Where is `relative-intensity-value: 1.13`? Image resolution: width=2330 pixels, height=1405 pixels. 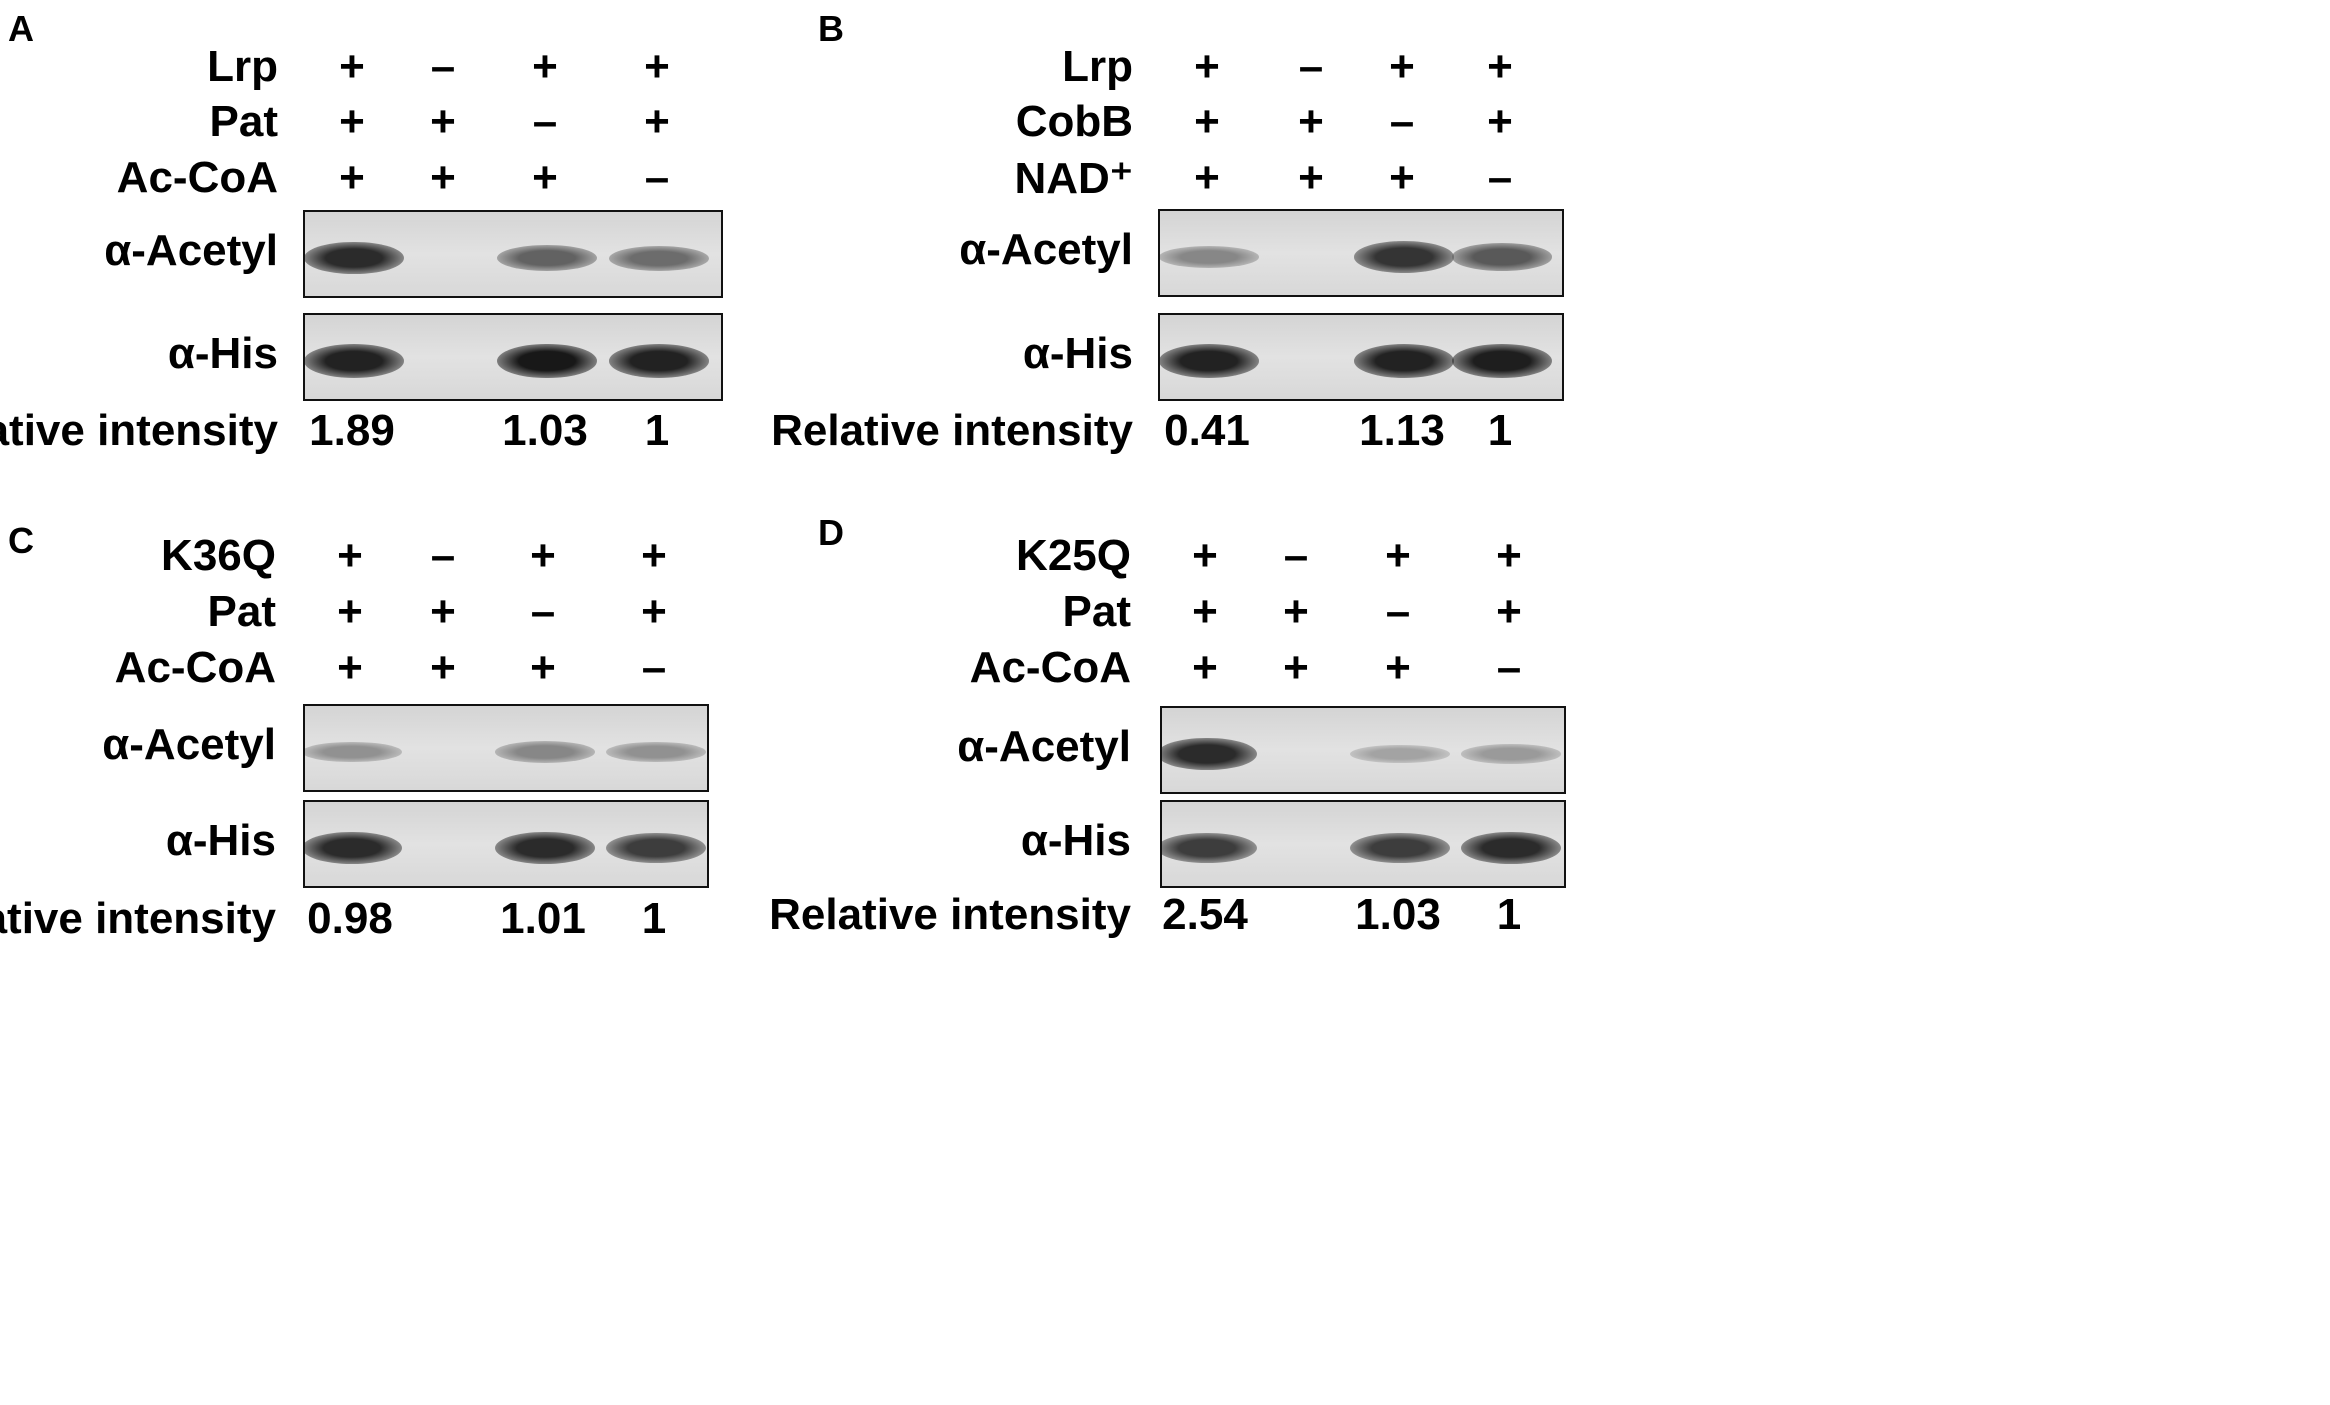
relative-intensity-value: 1.13 is located at coordinates (1402, 430).